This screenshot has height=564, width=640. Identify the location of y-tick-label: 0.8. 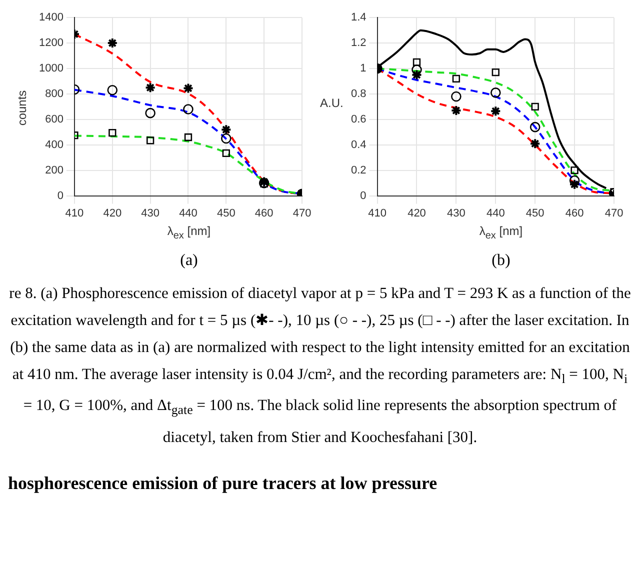
(358, 94).